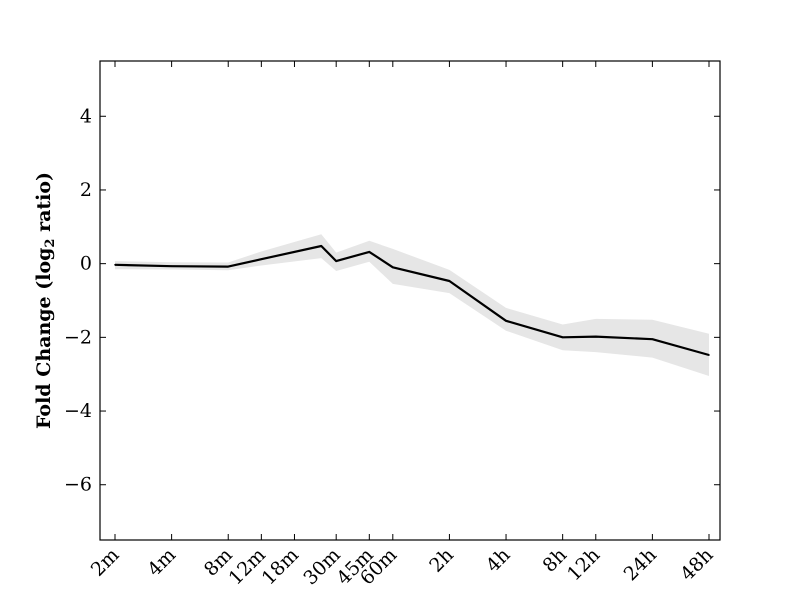 Image resolution: width=800 pixels, height=600 pixels. What do you see at coordinates (86, 264) in the screenshot?
I see `y-tick-label-2: 0` at bounding box center [86, 264].